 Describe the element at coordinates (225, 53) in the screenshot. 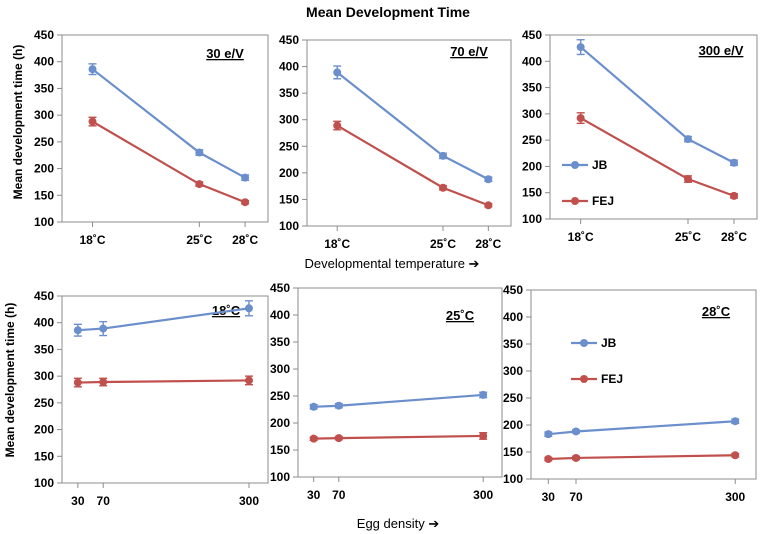

I see `panel-title: 30 e/V` at that location.